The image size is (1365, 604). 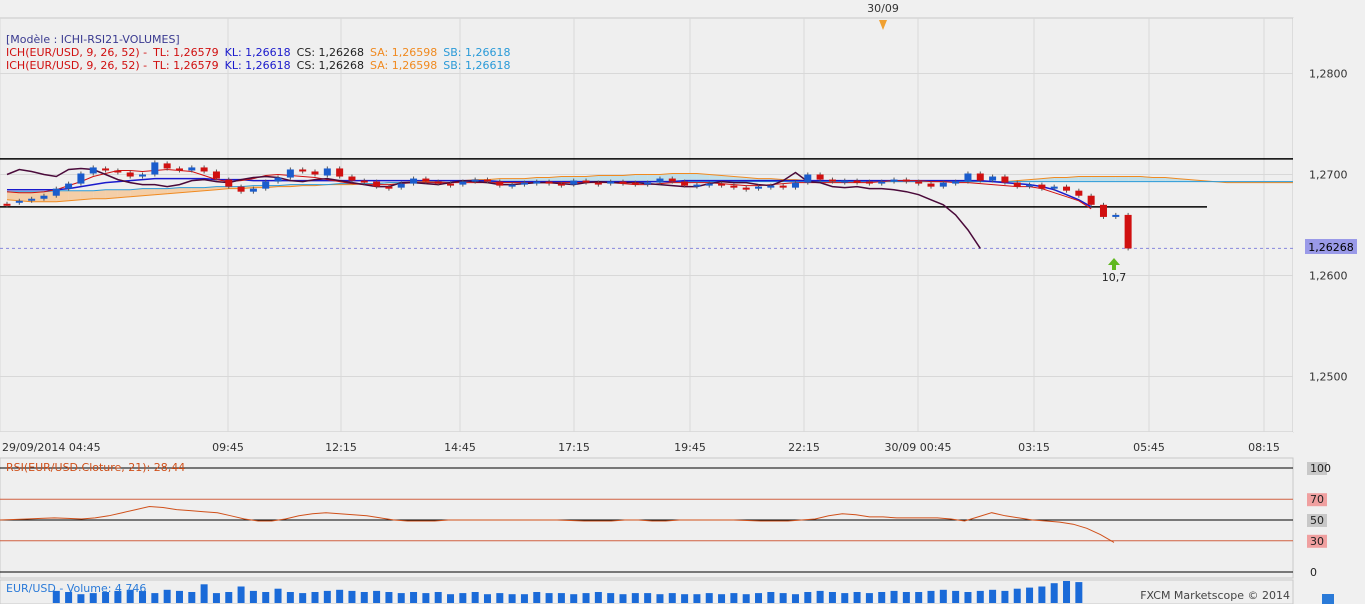 I want to click on rsi-axis-labels: 100 70 50 30 0, so click(x=1319, y=520).